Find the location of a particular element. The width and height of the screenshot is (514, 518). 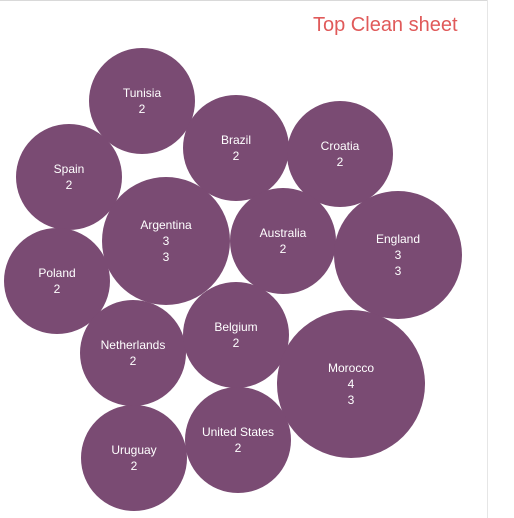

bubble-morocco: Morocco 4 3 is located at coordinates (351, 384).